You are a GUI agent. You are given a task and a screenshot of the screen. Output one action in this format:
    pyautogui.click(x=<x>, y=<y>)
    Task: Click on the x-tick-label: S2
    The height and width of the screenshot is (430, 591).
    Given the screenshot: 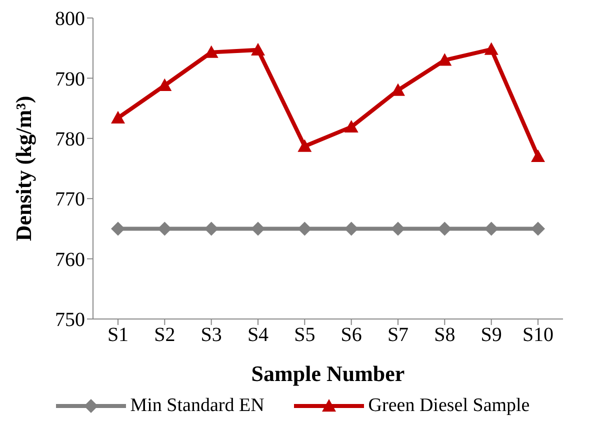 What is the action you would take?
    pyautogui.click(x=165, y=335)
    